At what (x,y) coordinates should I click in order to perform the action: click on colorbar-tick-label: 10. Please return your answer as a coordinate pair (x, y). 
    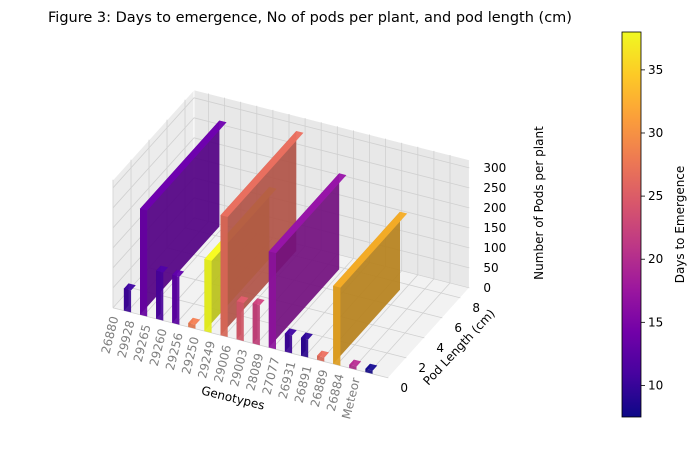
    Looking at the image, I should click on (655, 385).